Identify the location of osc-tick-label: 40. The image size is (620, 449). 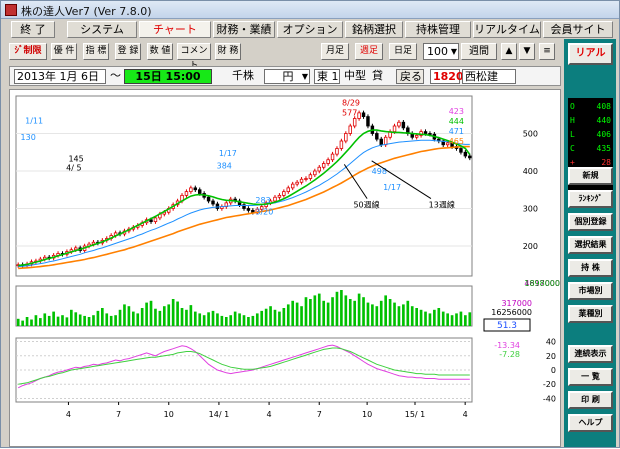
(551, 342).